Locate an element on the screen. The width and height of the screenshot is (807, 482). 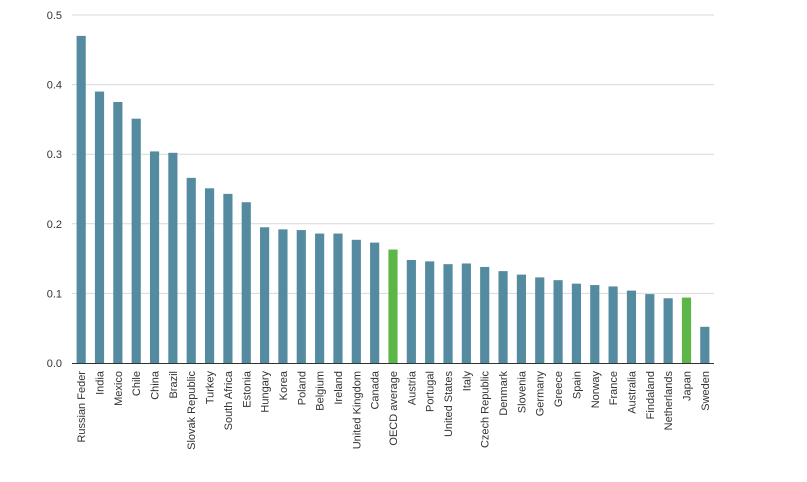
y-axis-tick-labels: 0.0 0.1 0.2 0.3 0.4 0.5 is located at coordinates (54, 190).